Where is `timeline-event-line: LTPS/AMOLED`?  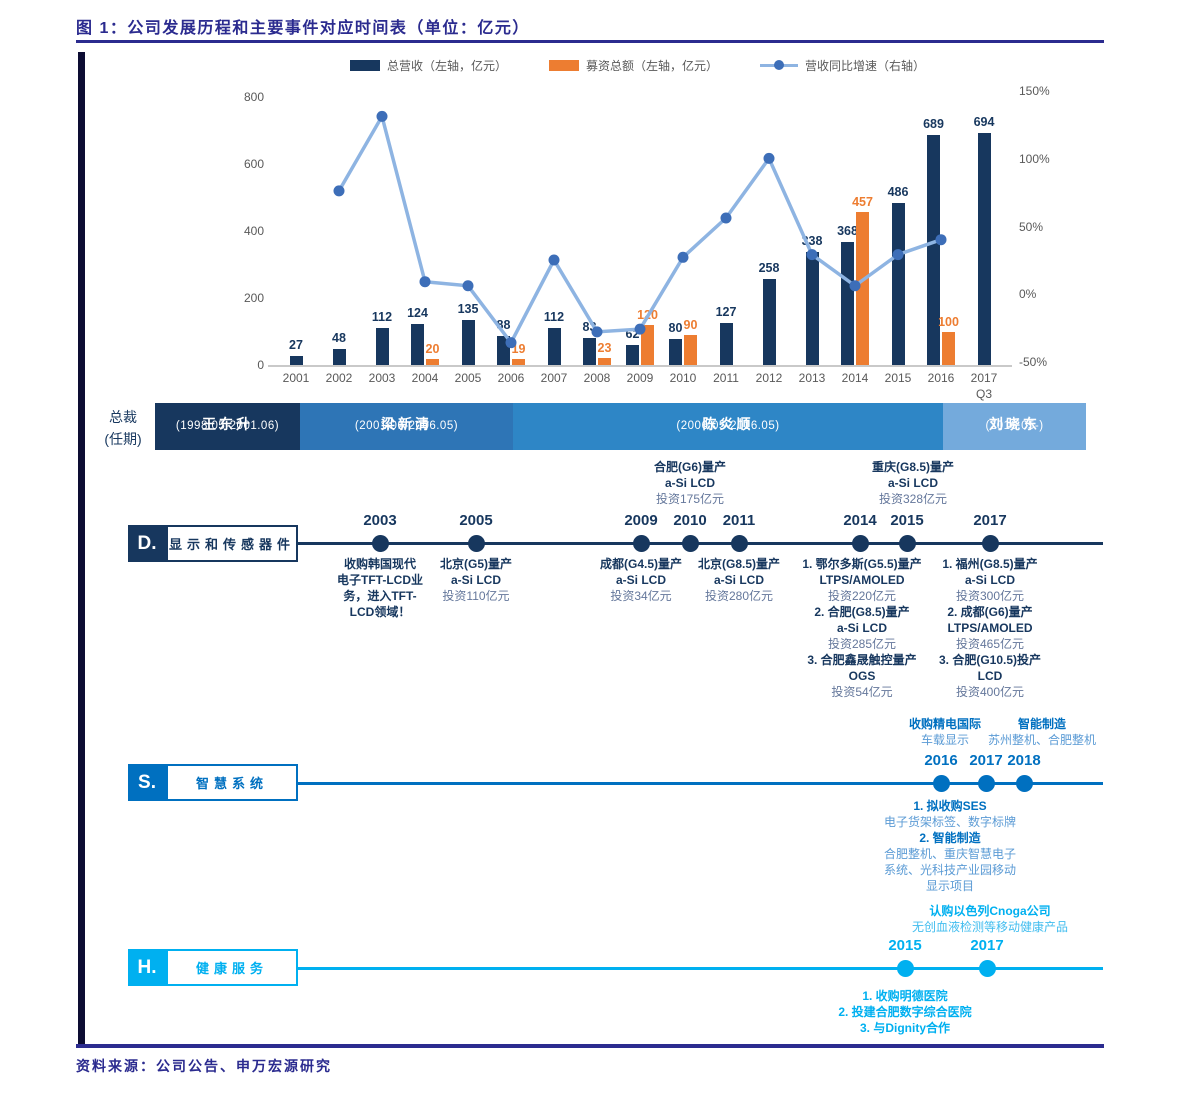
timeline-event-line: LTPS/AMOLED is located at coordinates (862, 580).